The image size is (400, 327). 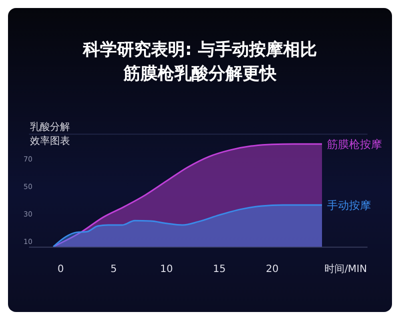 I want to click on x-tick-label: 5, so click(x=113, y=269).